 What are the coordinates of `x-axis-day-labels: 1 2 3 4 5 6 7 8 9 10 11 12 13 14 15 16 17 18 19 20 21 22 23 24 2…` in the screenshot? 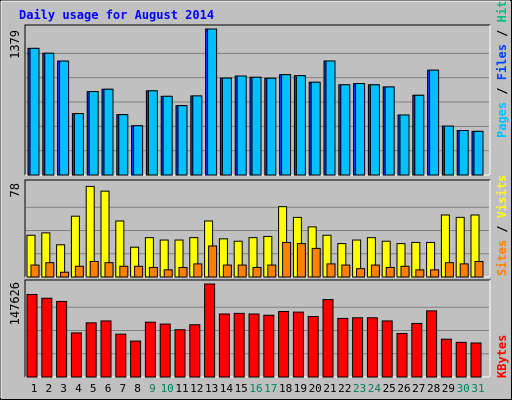 It's located at (258, 388).